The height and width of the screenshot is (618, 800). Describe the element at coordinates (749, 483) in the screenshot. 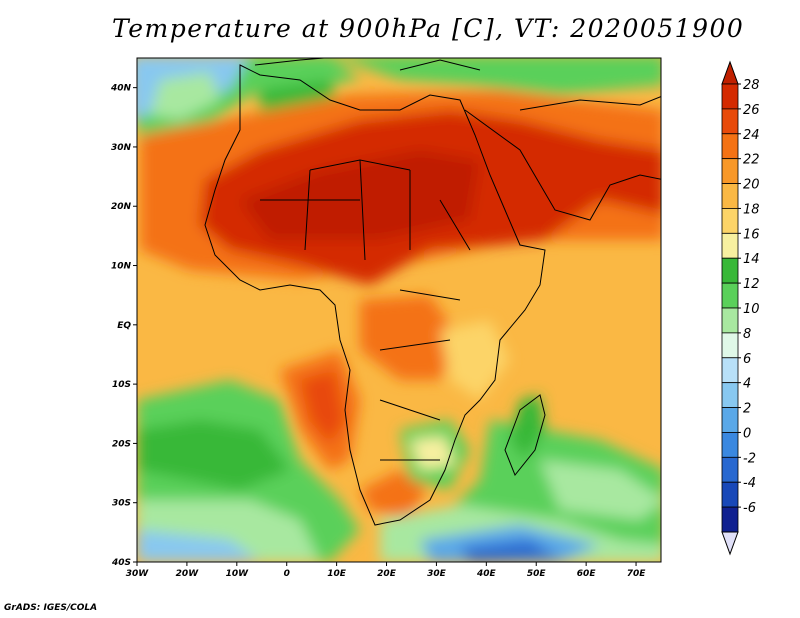

I see `colorbar-label: -4` at that location.